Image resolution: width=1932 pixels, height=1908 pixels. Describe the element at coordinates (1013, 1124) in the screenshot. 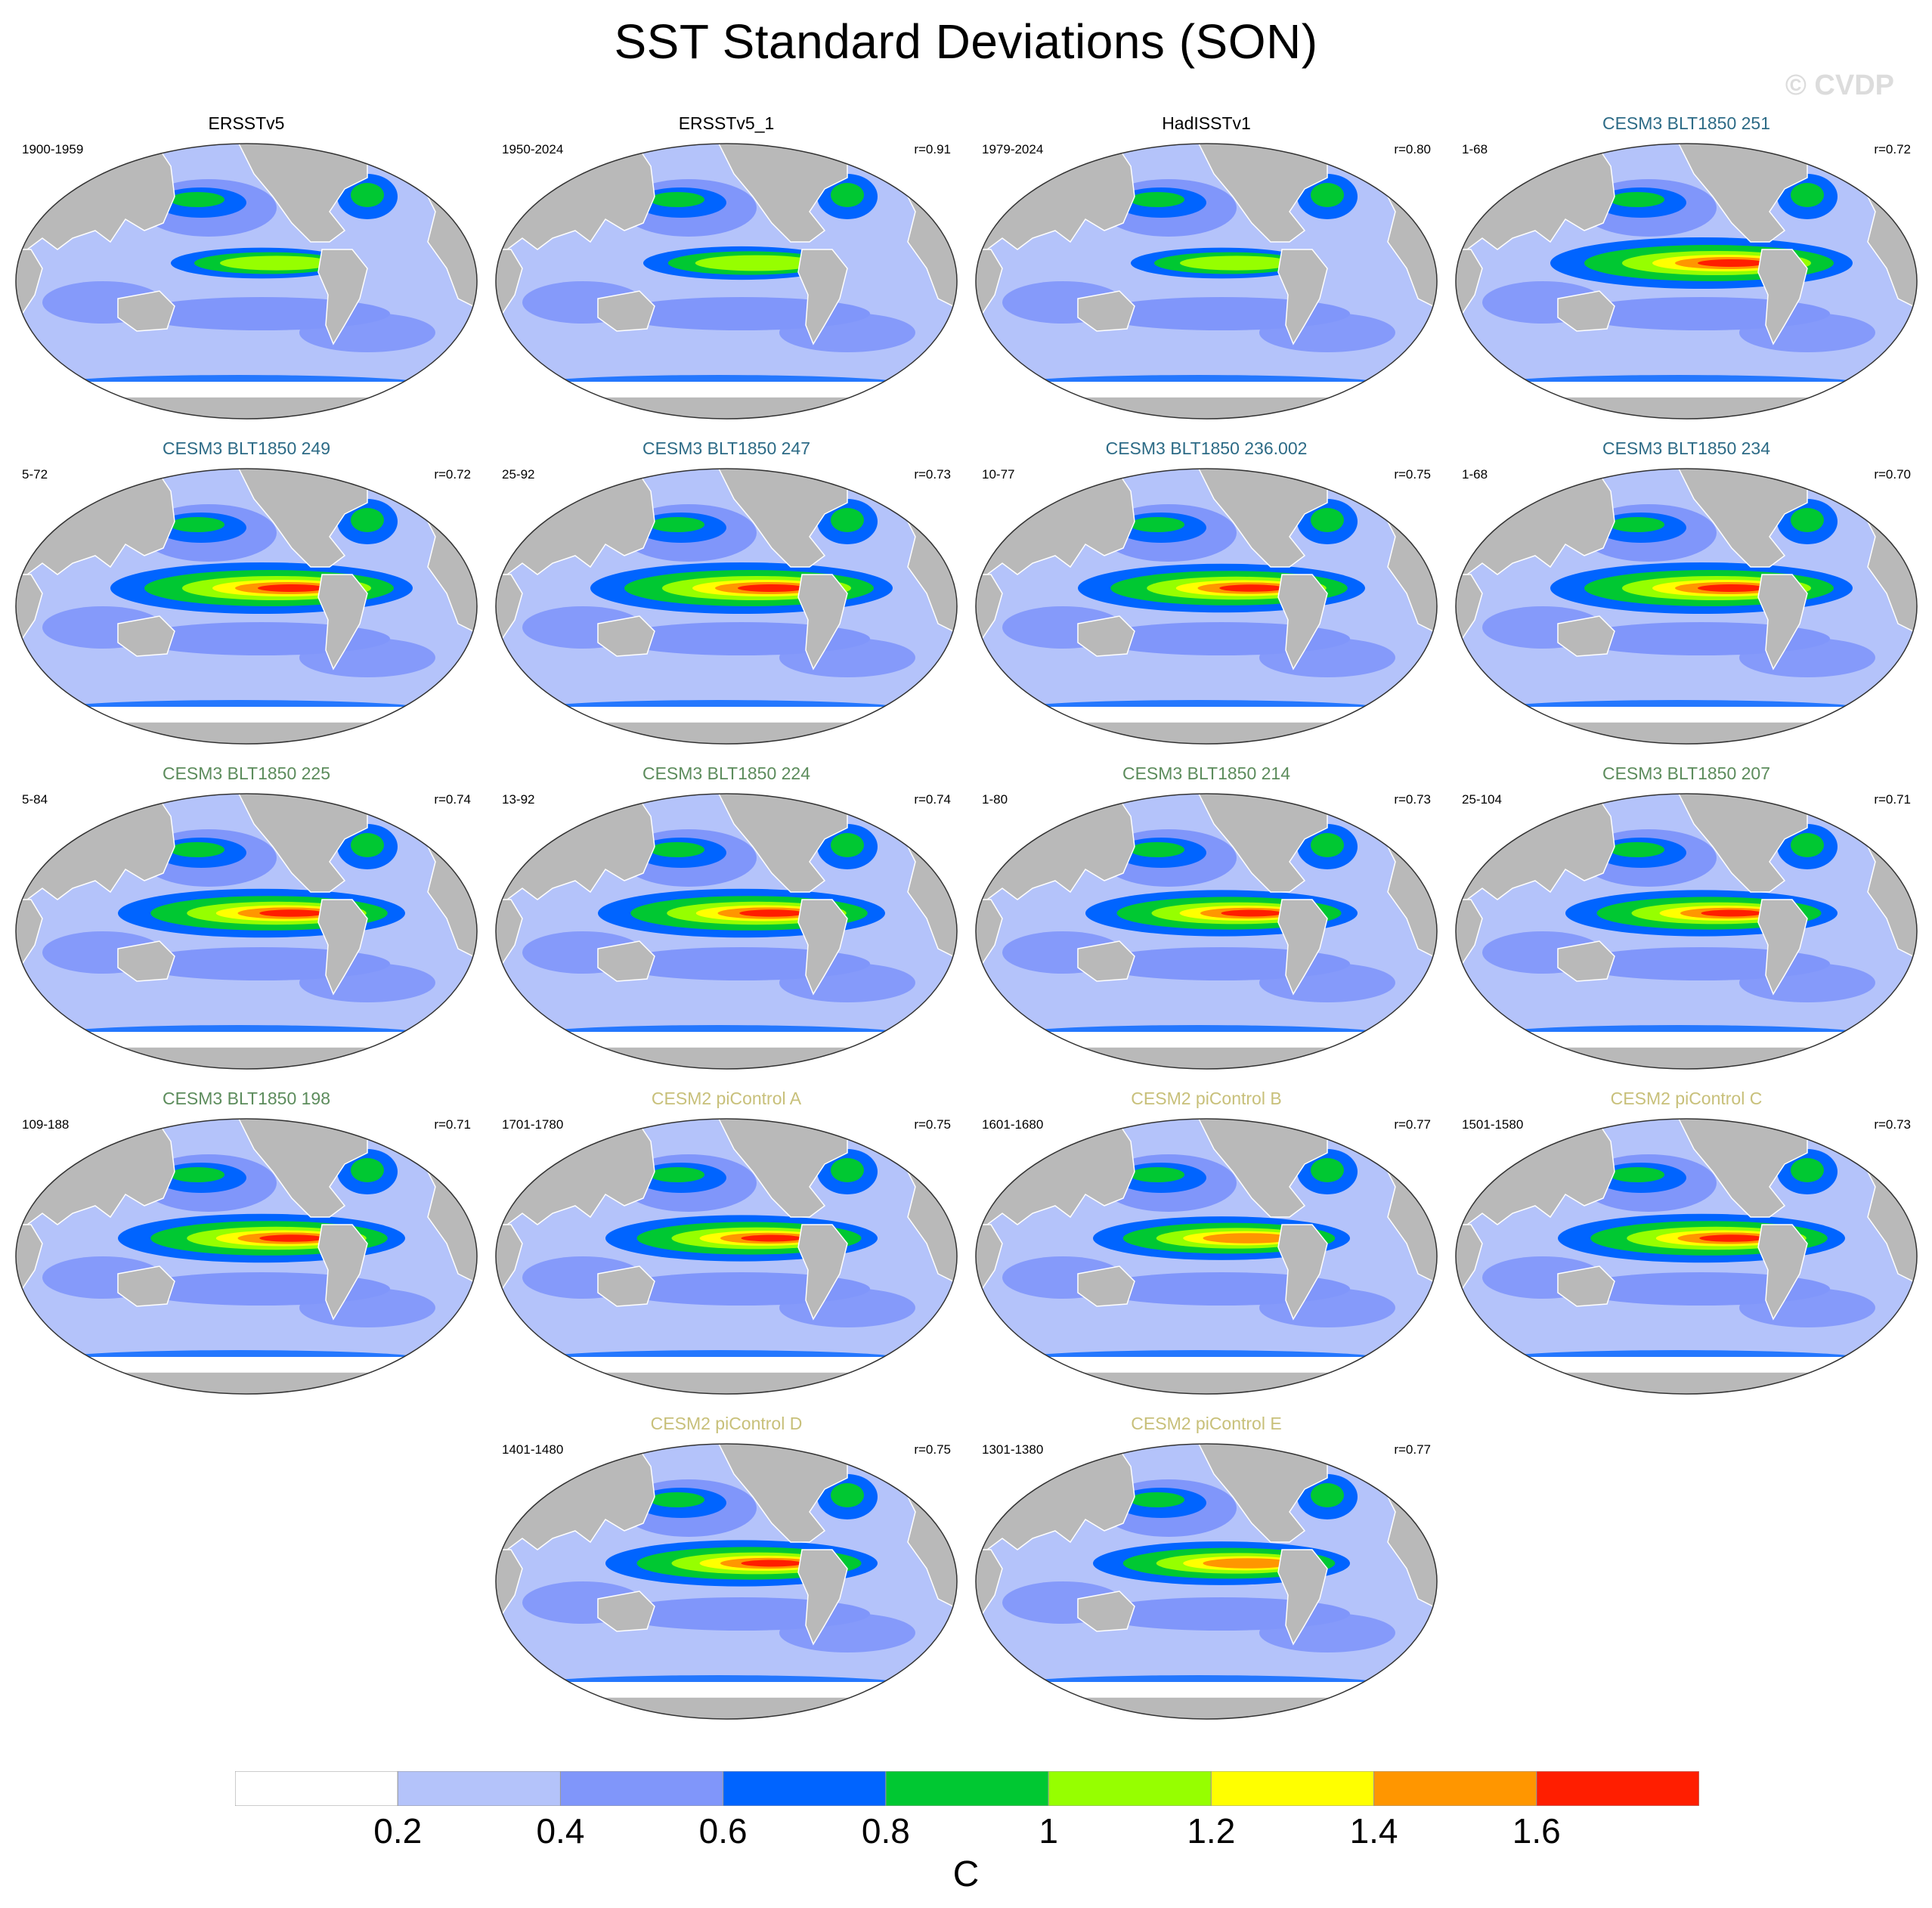

I see `panel-years: 1601-1680` at that location.